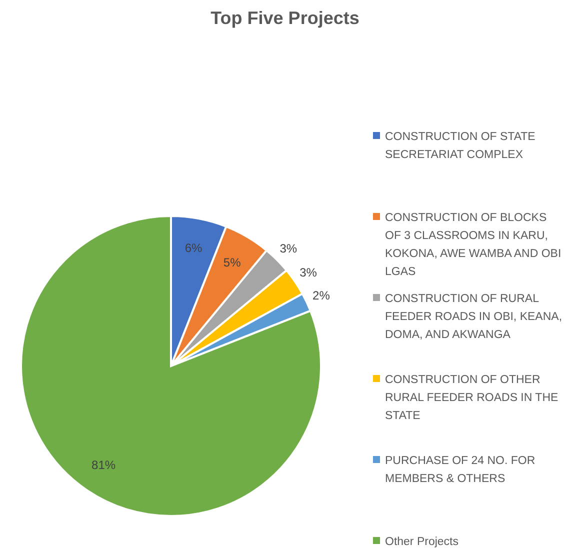  What do you see at coordinates (422, 542) in the screenshot?
I see `legend-label: Other Projects` at bounding box center [422, 542].